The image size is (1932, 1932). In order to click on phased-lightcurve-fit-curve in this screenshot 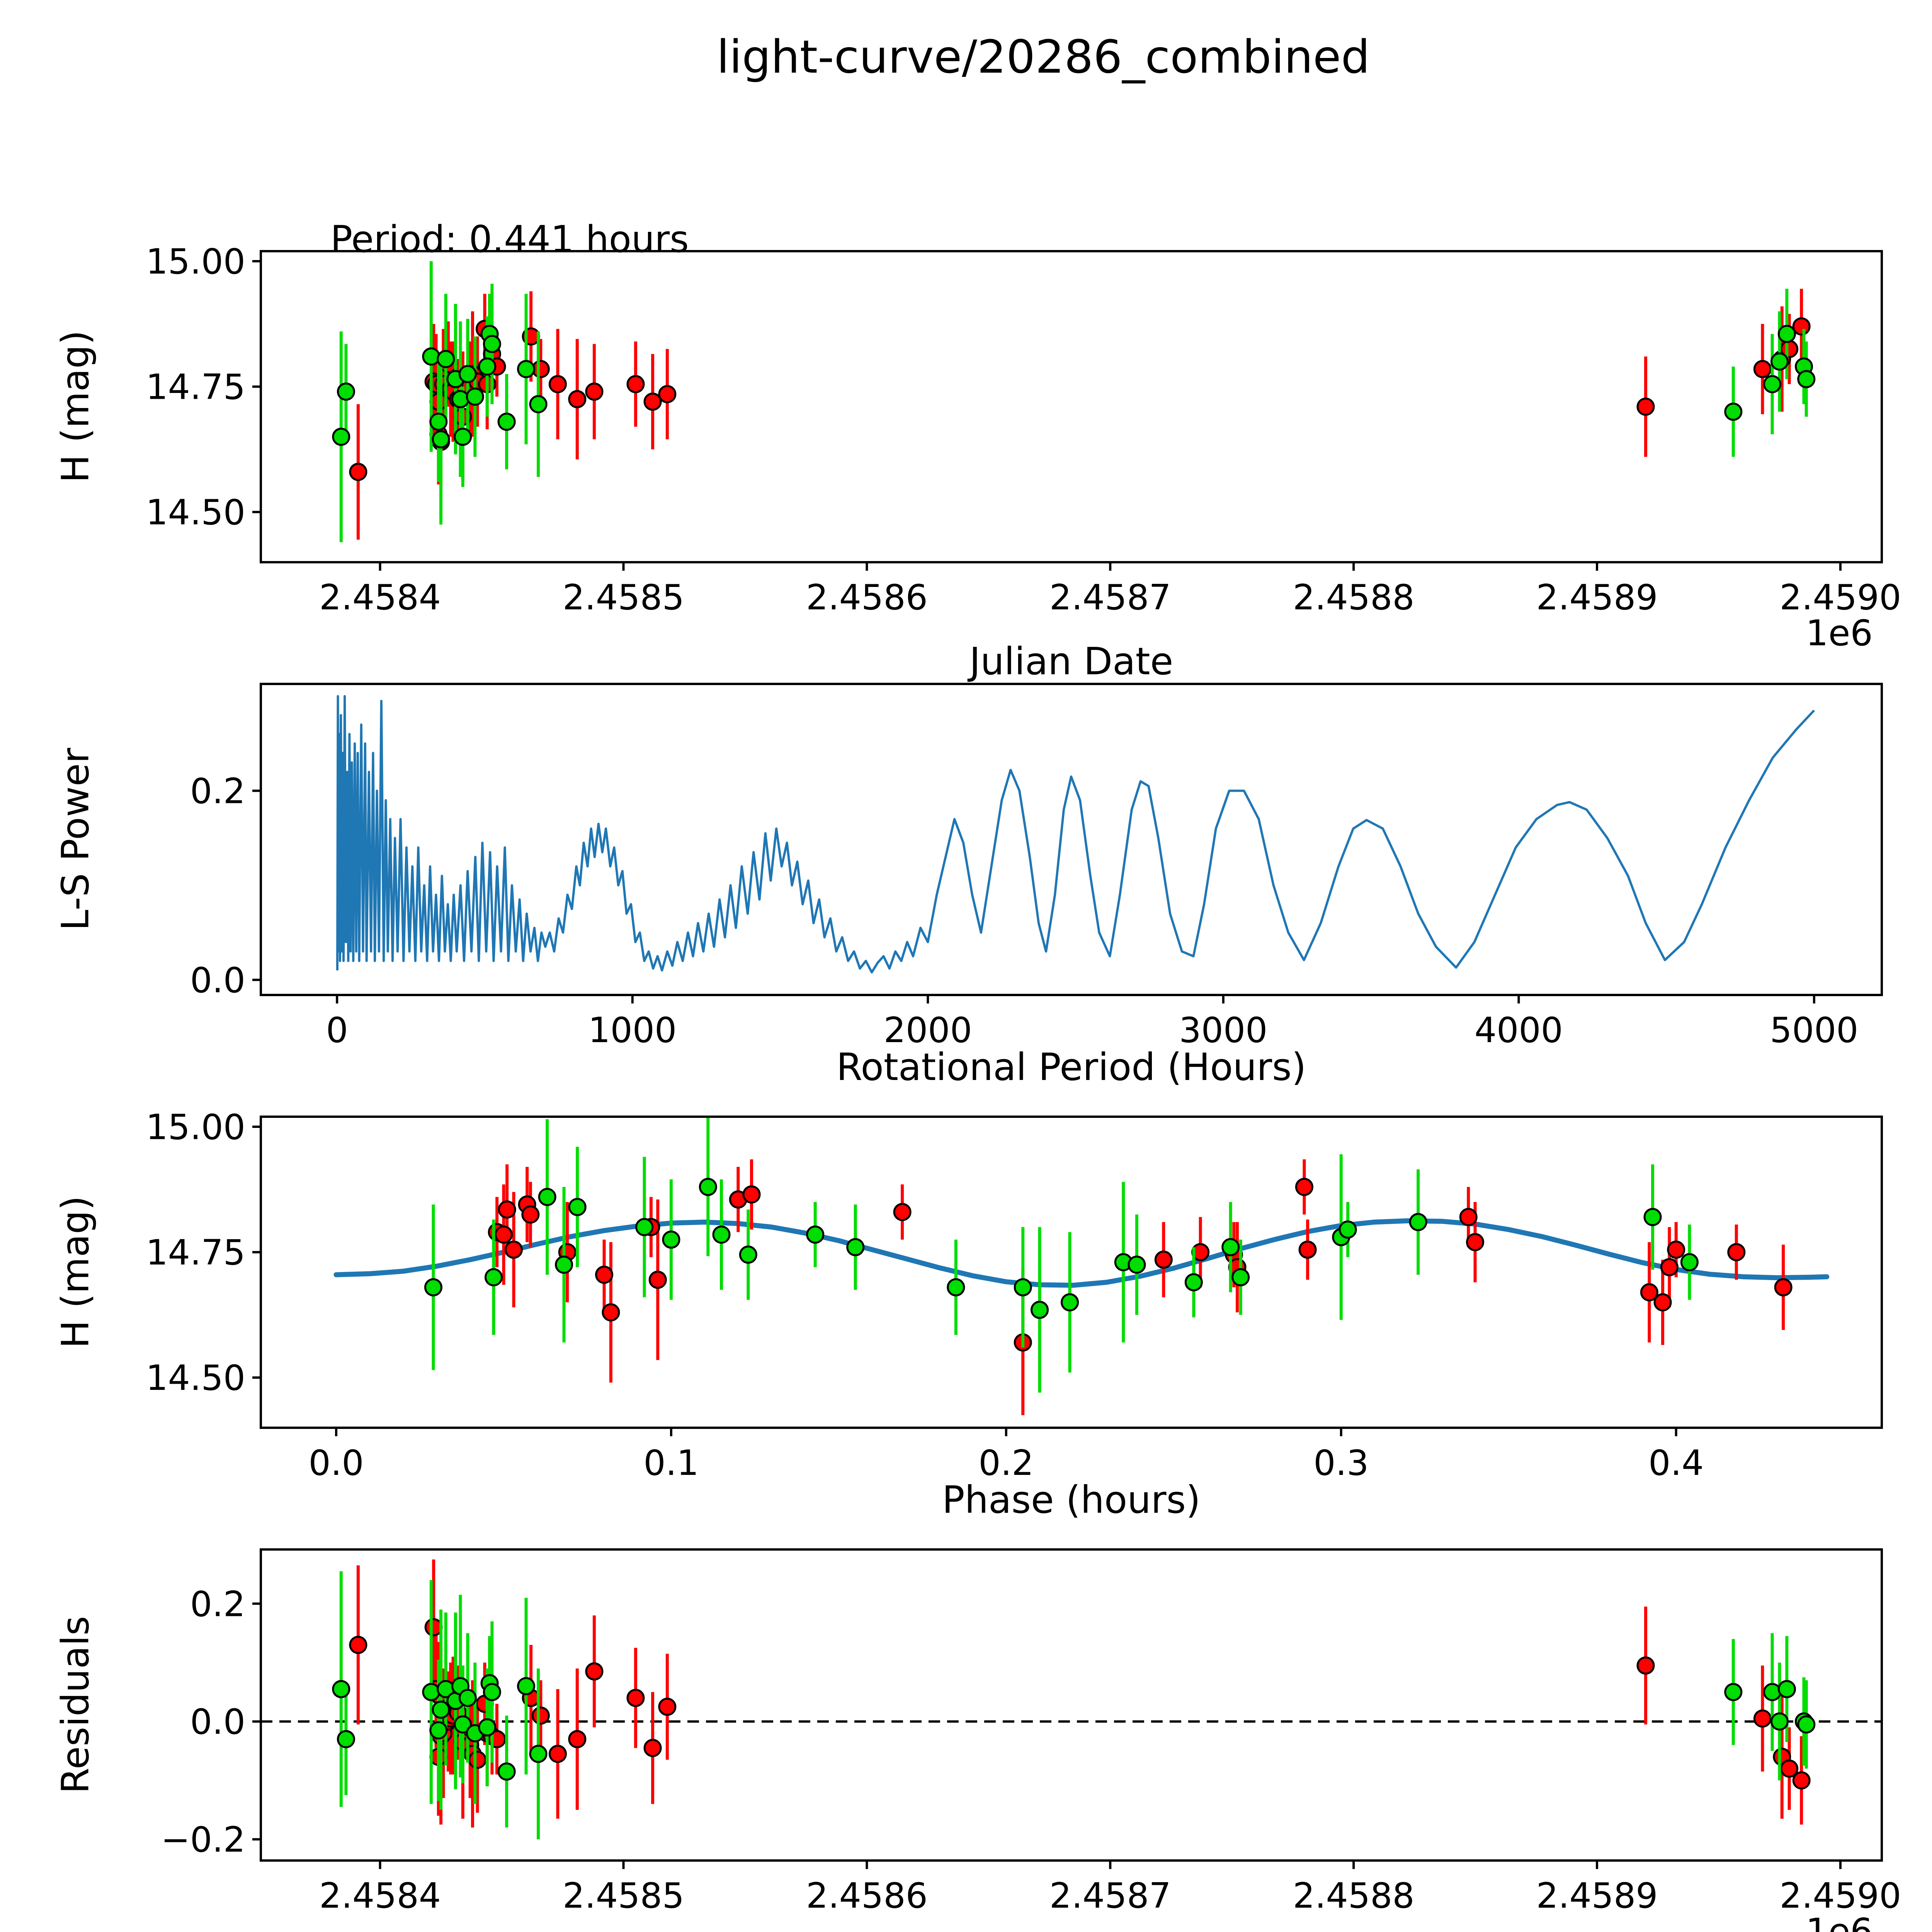, I will do `click(1081, 1253)`.